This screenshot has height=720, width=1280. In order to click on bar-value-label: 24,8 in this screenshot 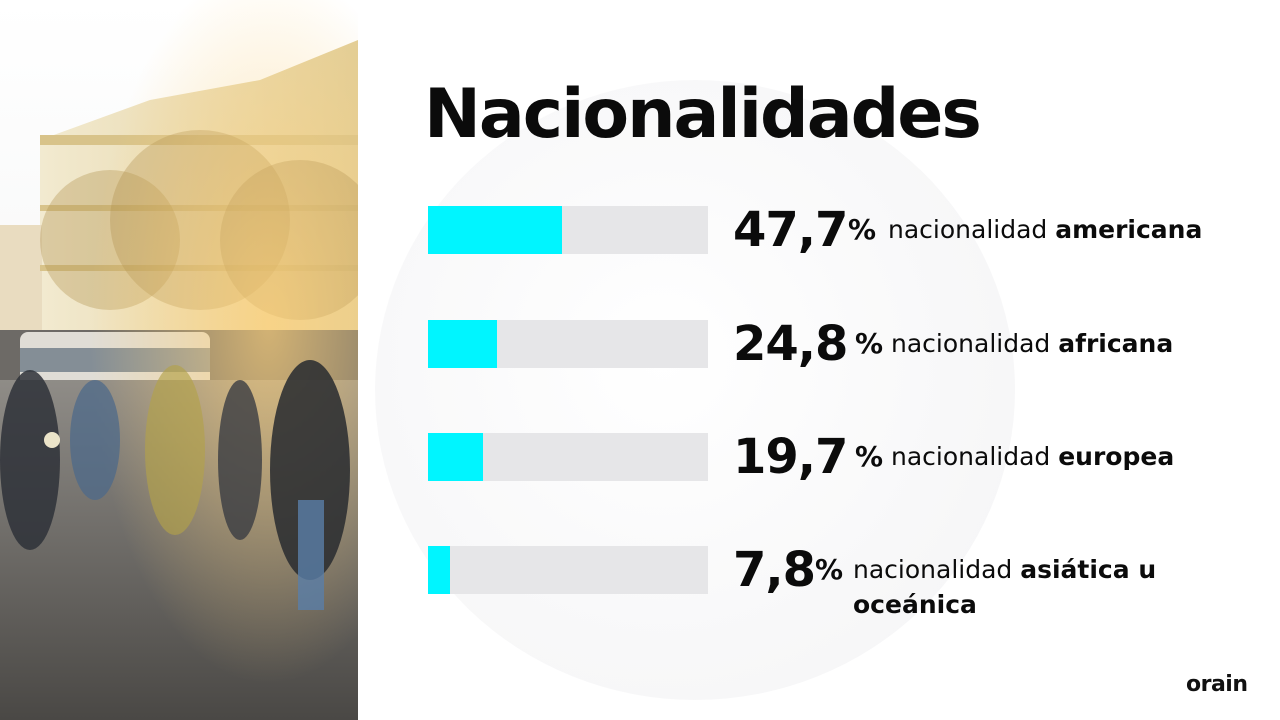, I will do `click(790, 344)`.